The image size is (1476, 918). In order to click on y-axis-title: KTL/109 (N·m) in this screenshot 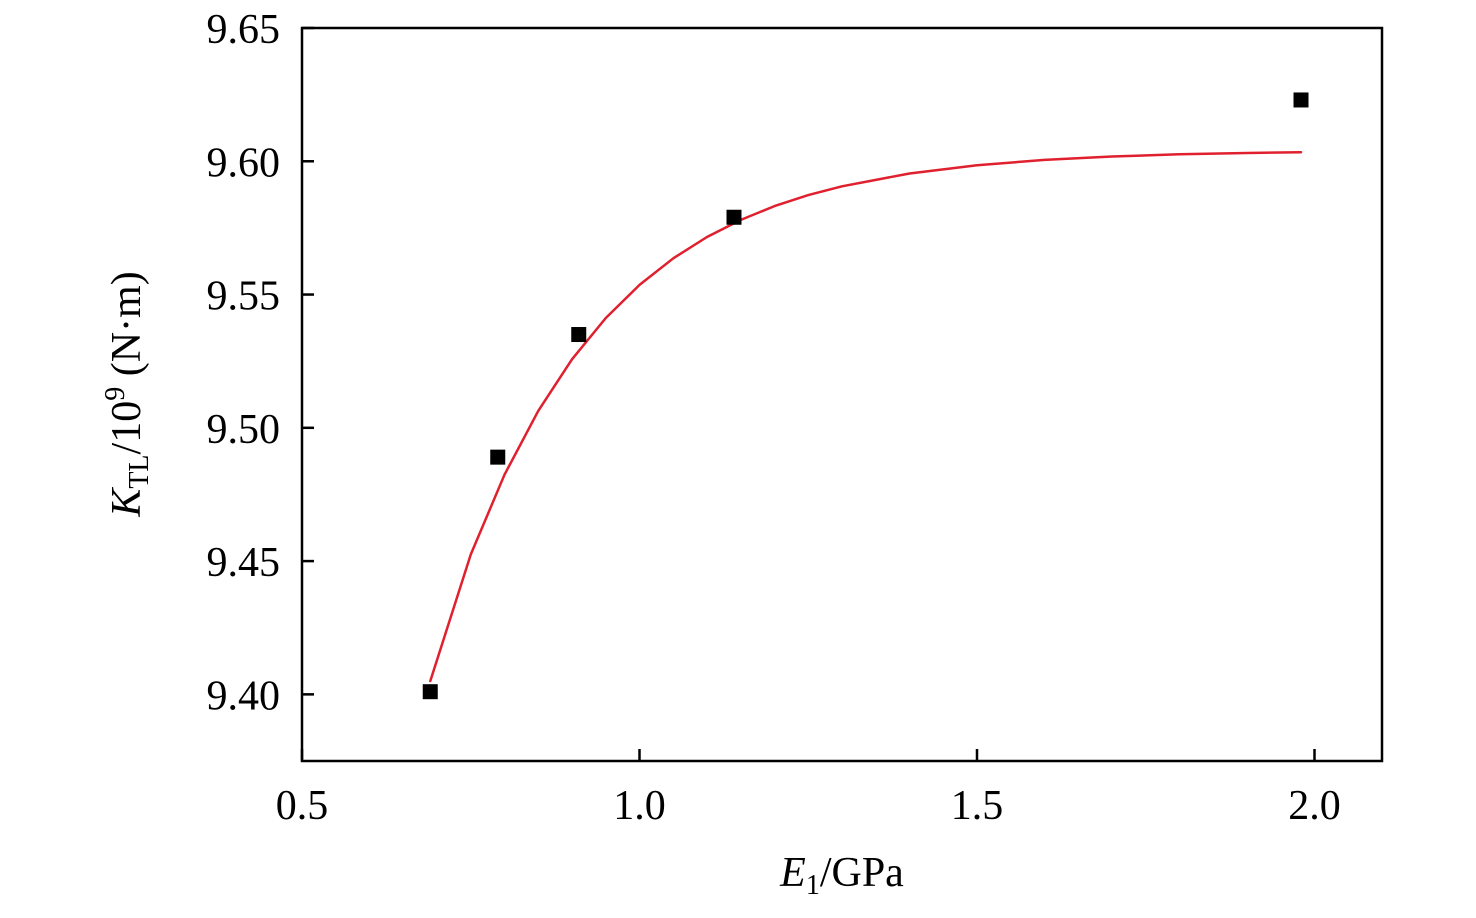, I will do `click(127, 394)`.